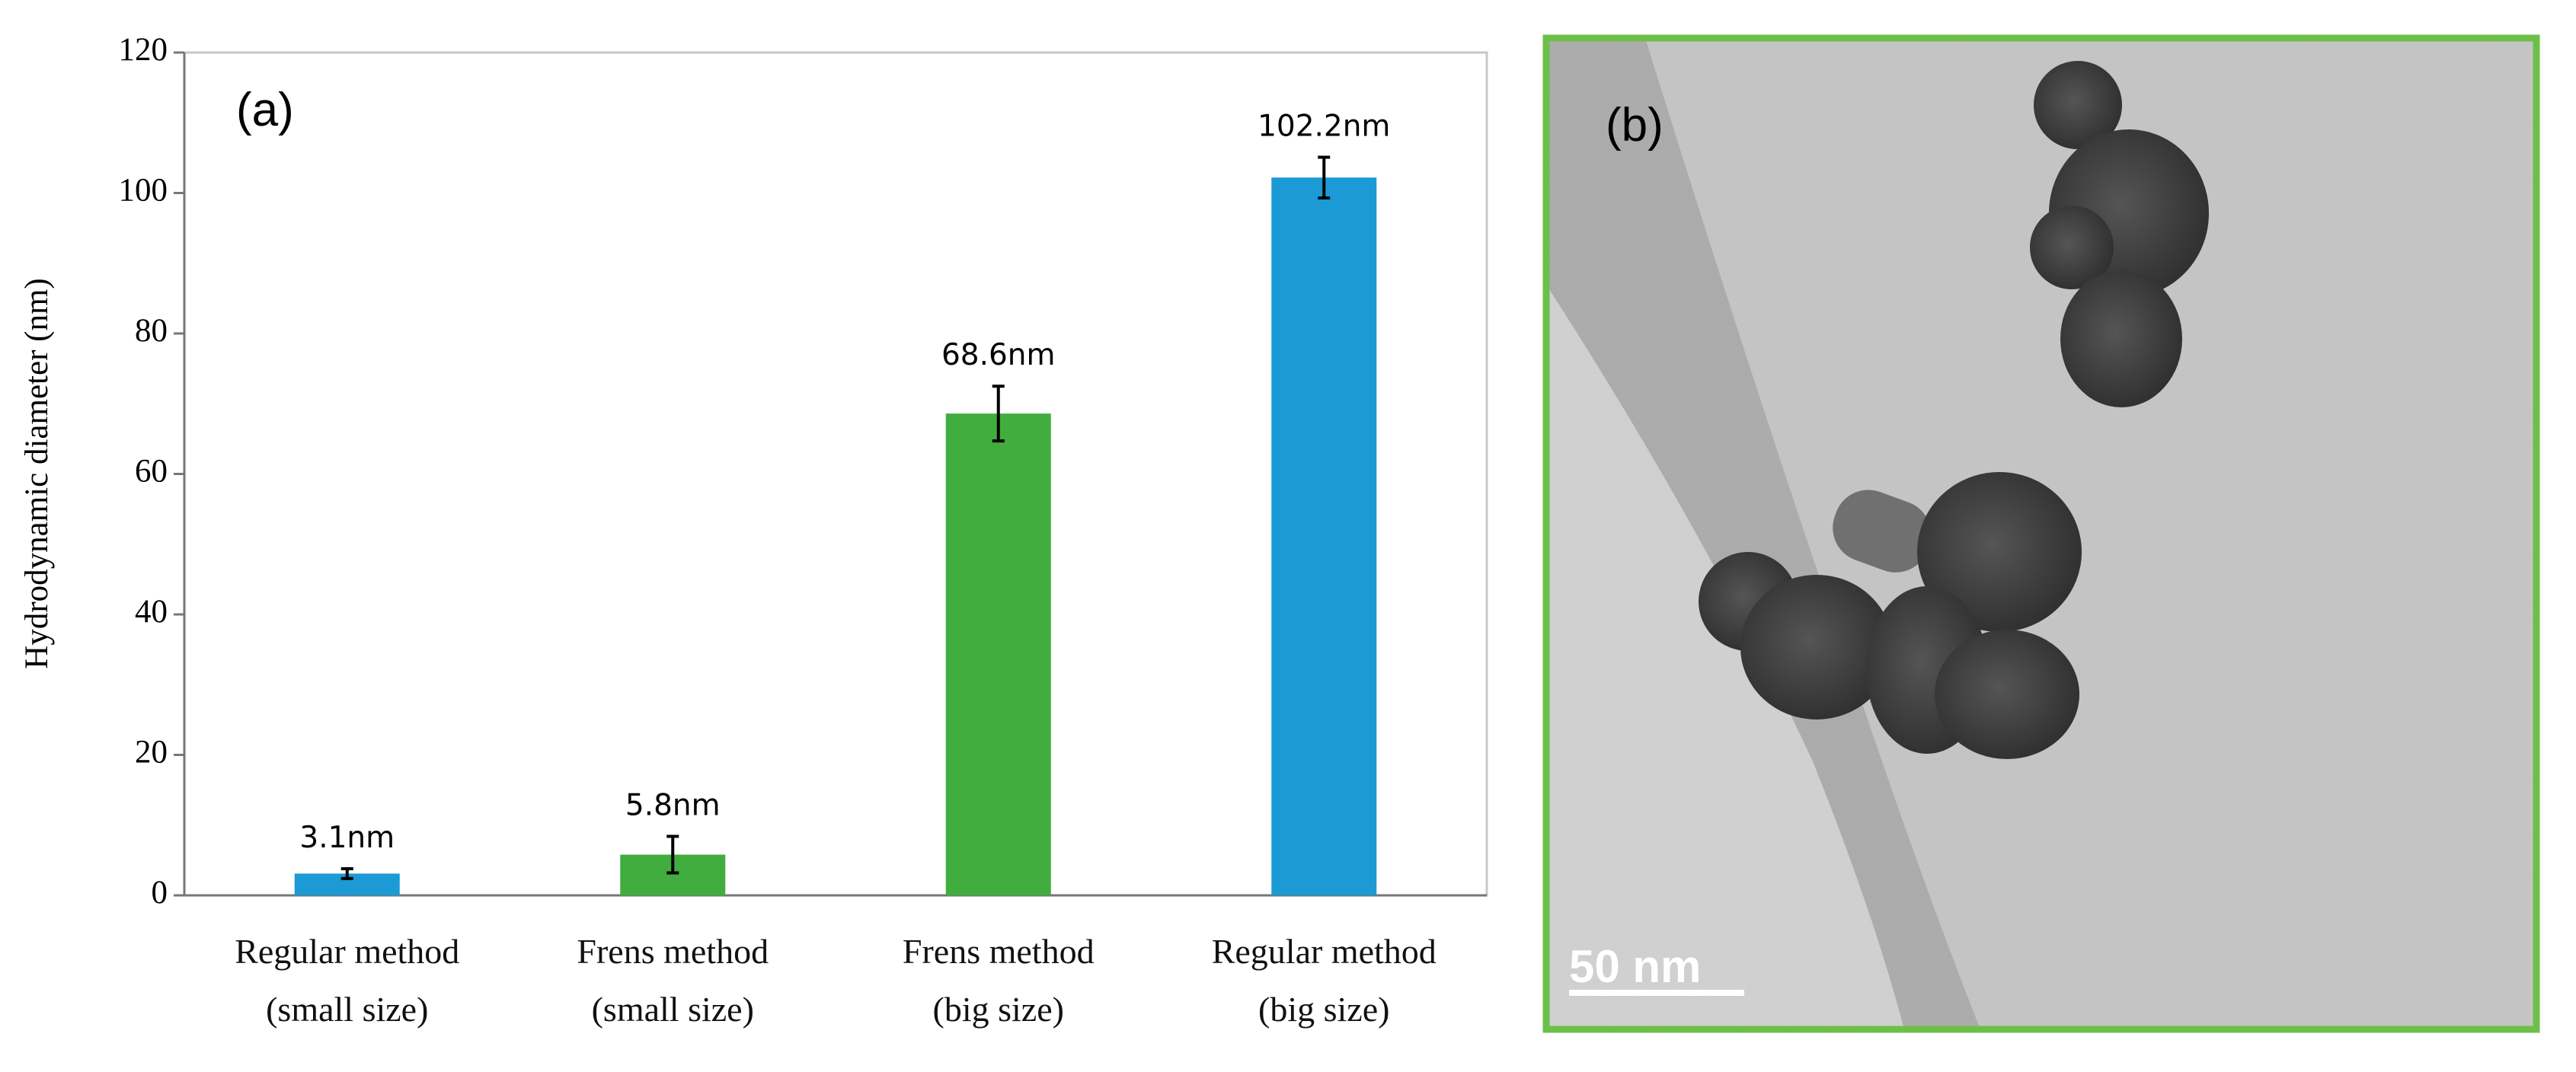 The height and width of the screenshot is (1072, 2576). I want to click on y-axis-title: Hydrodynamic diameter (nm), so click(37, 473).